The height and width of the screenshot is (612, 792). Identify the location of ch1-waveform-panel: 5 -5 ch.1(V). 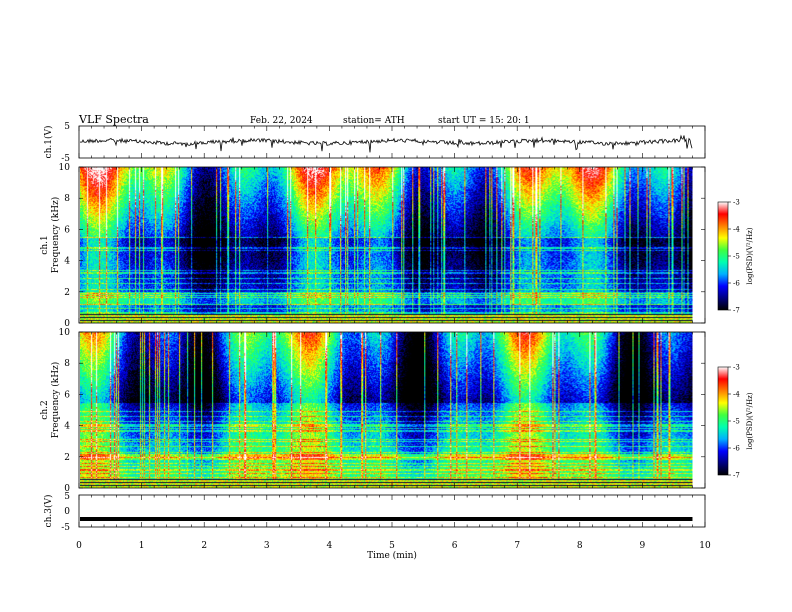
(374, 143).